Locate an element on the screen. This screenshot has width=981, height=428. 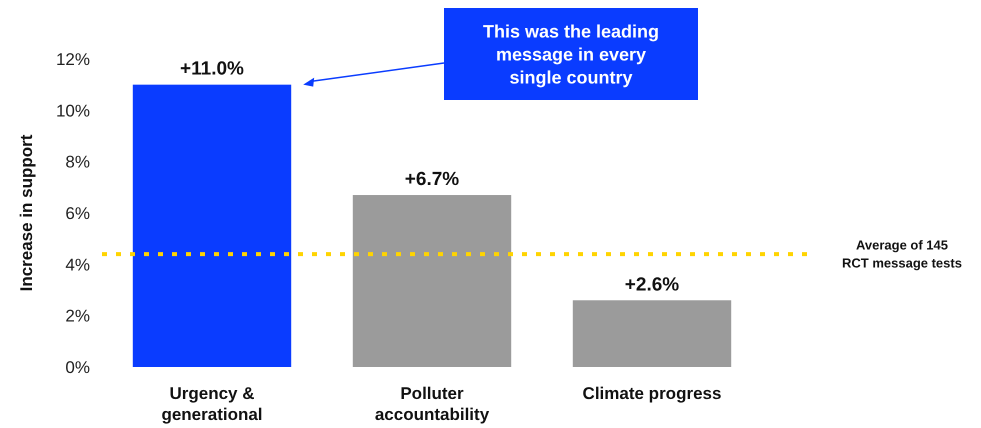
x-tick-label: Polluter accountability is located at coordinates (432, 404).